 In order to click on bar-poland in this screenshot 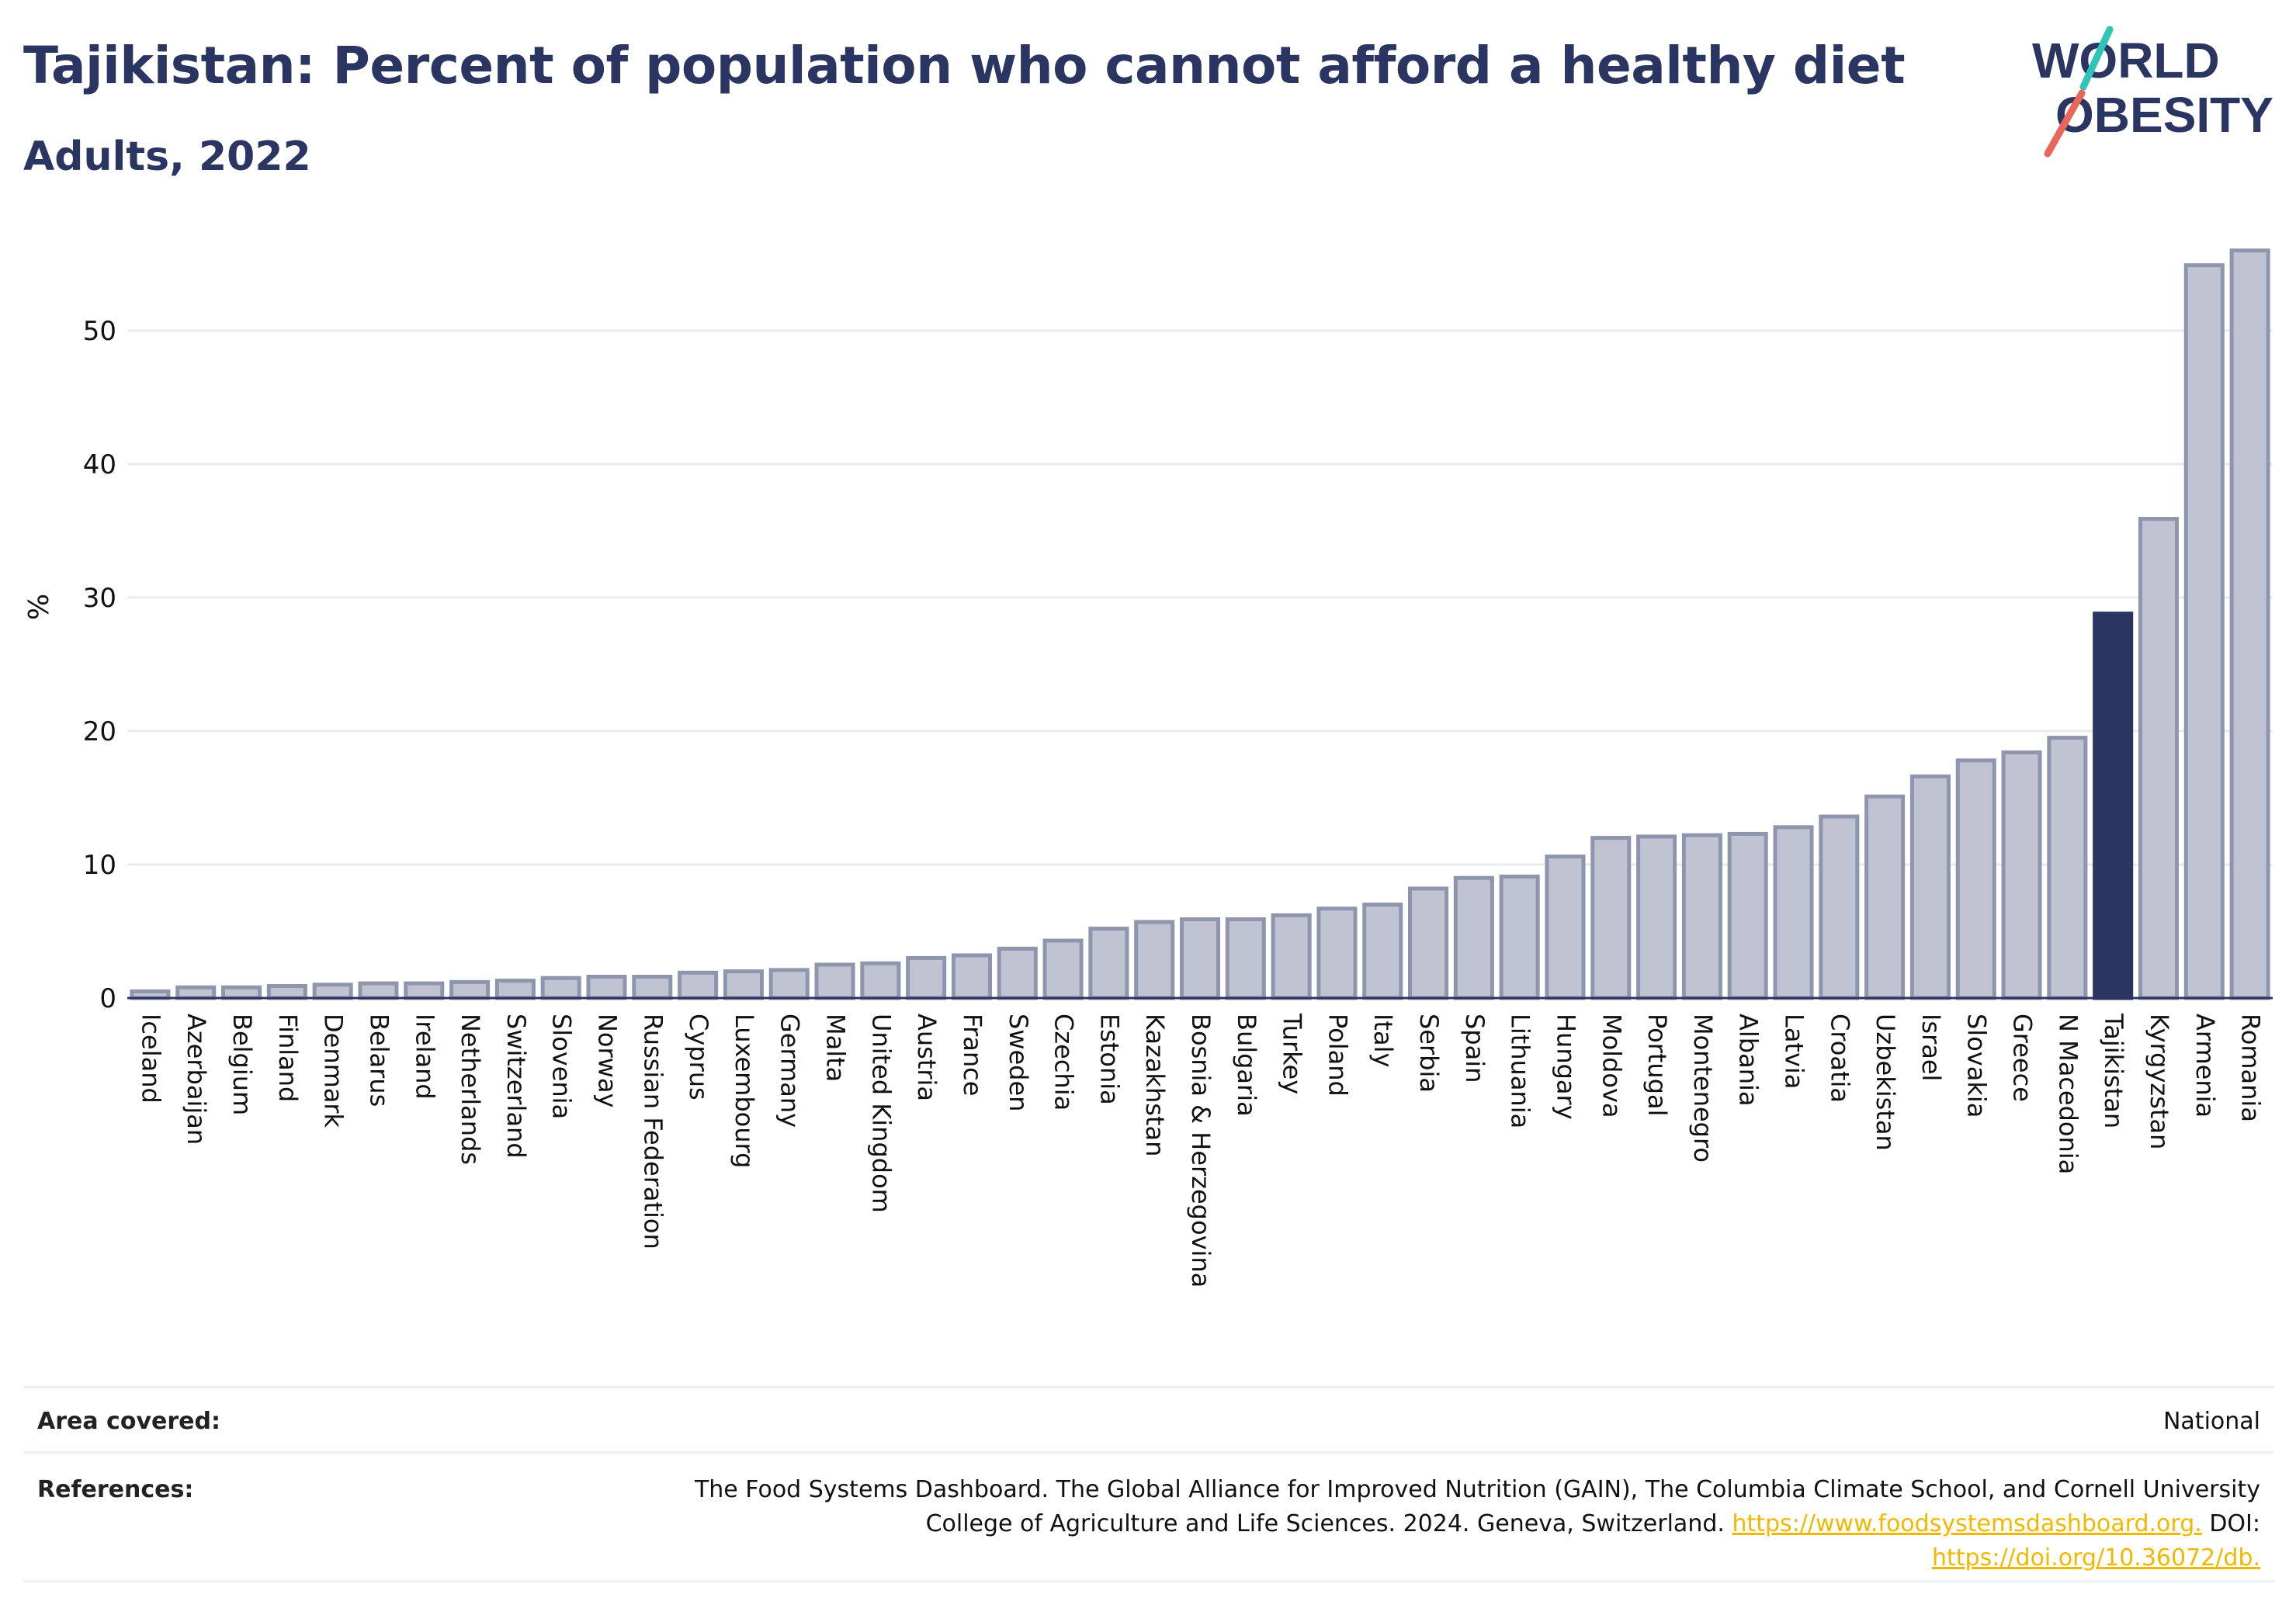, I will do `click(1337, 953)`.